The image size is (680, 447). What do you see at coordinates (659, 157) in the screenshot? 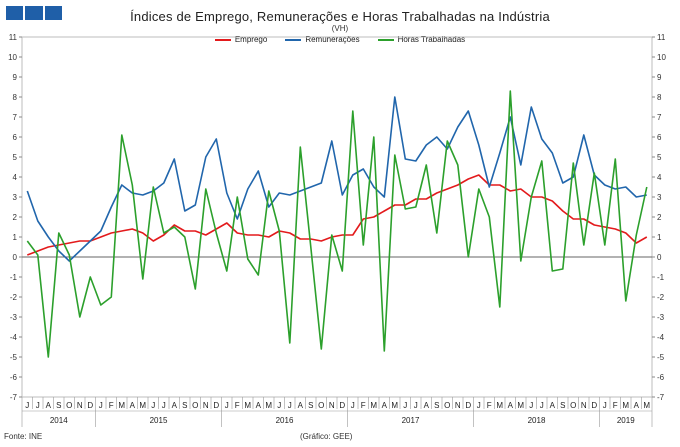
I see `y-tick-label-right: 5` at bounding box center [659, 157].